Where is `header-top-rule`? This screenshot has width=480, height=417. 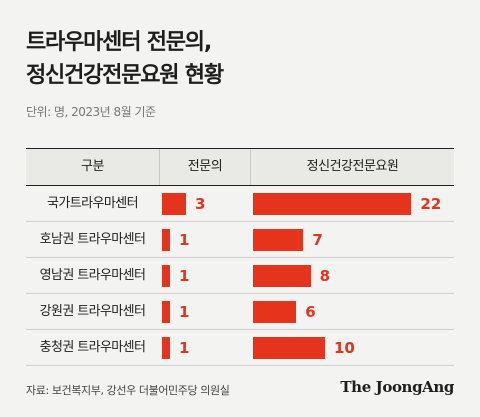 header-top-rule is located at coordinates (240, 148).